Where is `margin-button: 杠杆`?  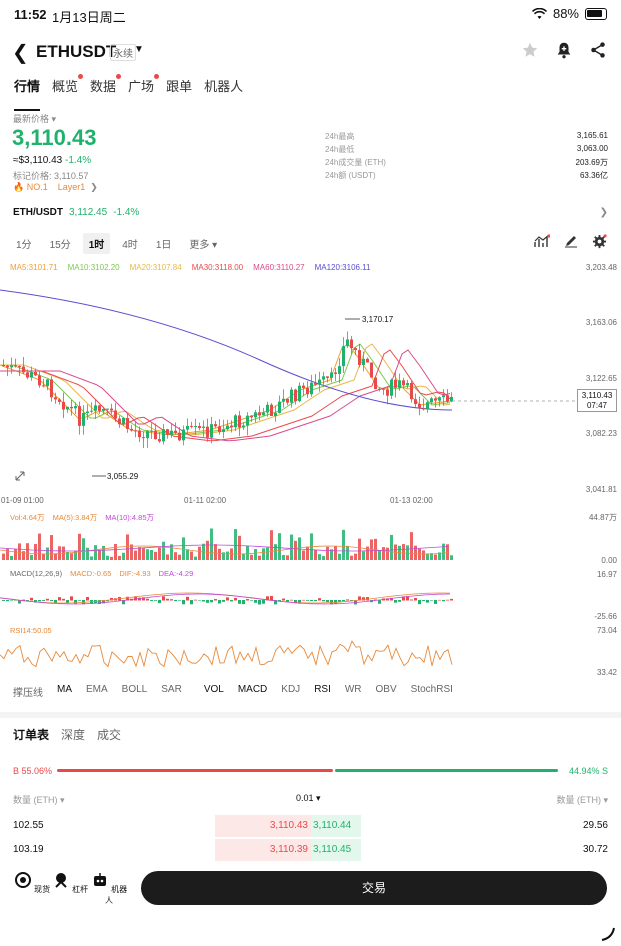
margin-button: 杠杆 is located at coordinates (70, 883).